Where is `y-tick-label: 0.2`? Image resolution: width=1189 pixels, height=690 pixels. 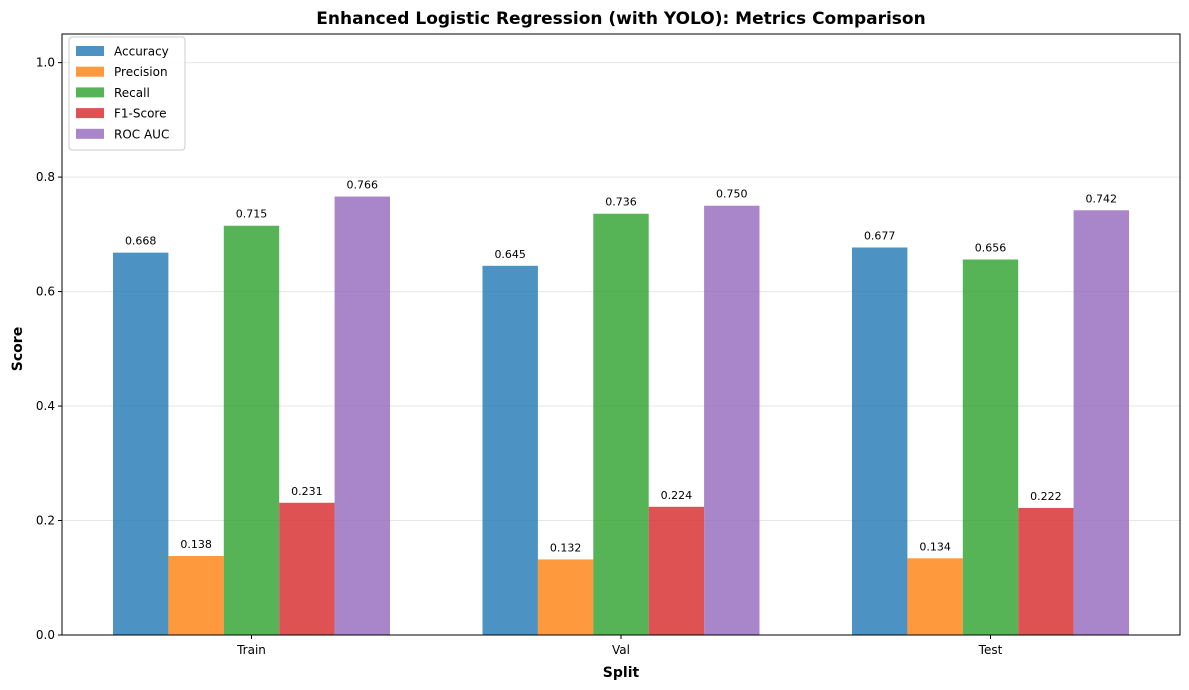
y-tick-label: 0.2 is located at coordinates (45, 521).